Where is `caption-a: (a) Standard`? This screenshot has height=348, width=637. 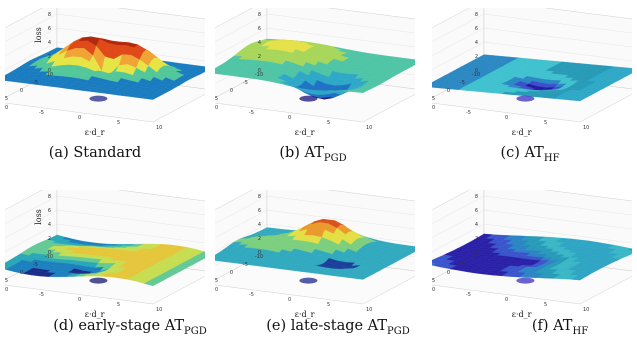
caption-a: (a) Standard is located at coordinates (95, 153).